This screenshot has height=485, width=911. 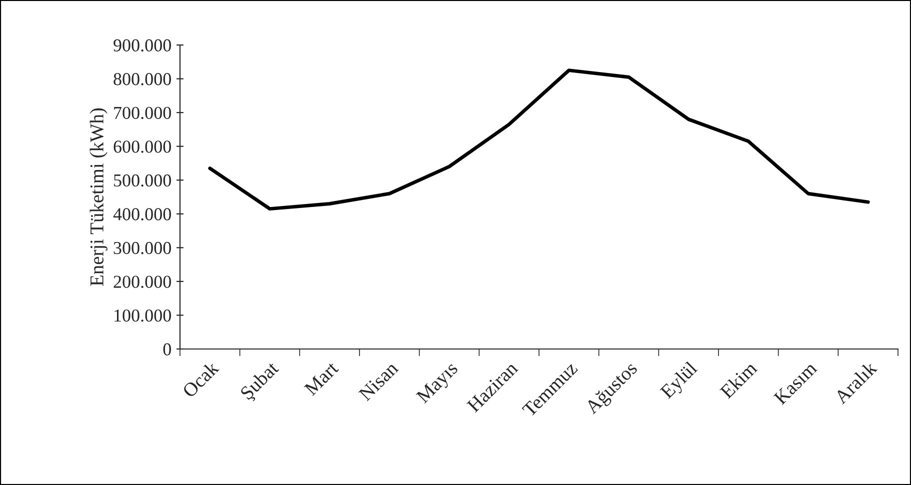 I want to click on y-tick-label: 200.000, so click(x=142, y=282).